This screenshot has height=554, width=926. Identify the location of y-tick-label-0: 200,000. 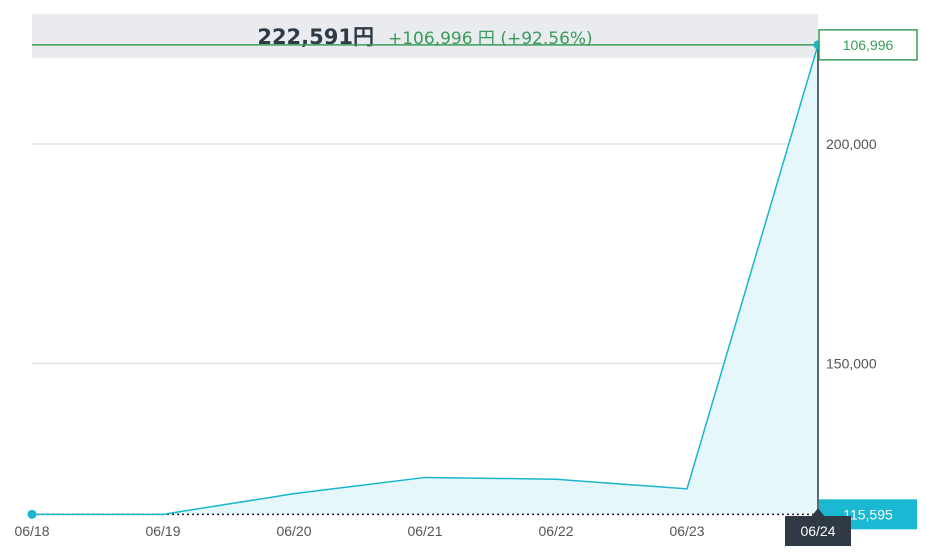
(851, 144).